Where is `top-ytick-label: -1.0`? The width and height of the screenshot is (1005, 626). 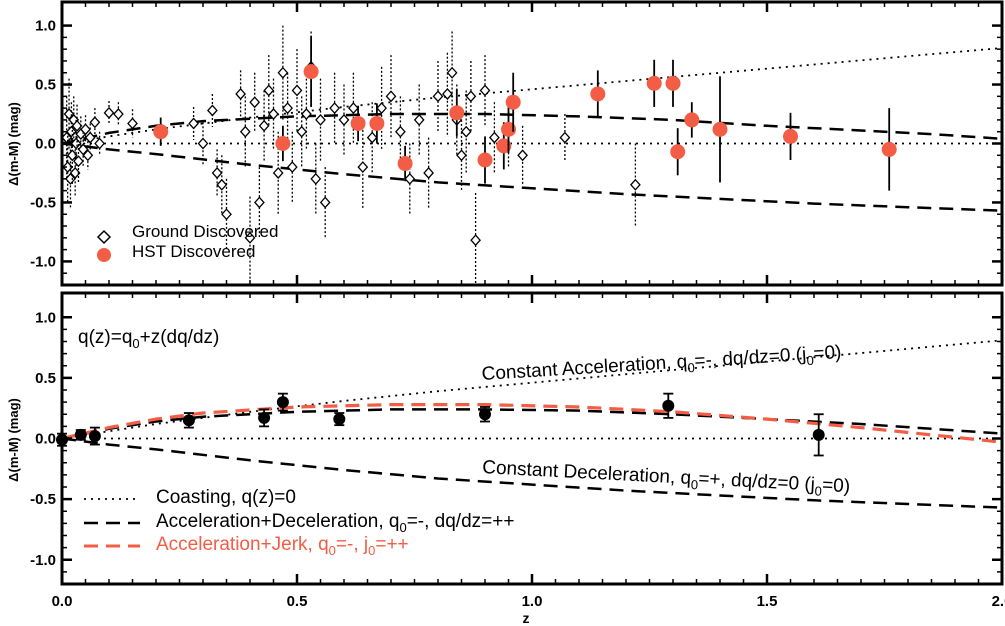 top-ytick-label: -1.0 is located at coordinates (43, 261).